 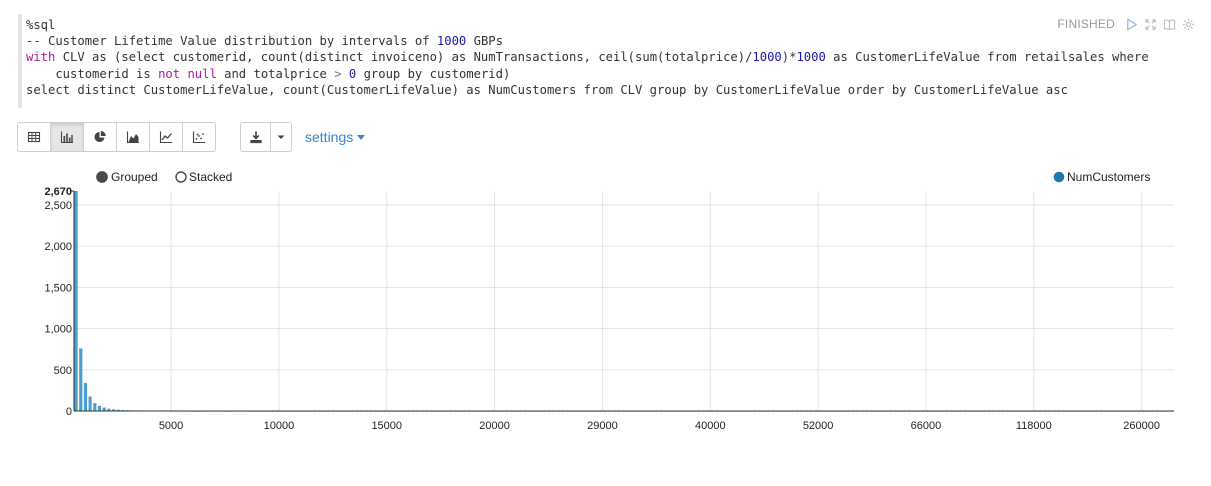 I want to click on grouped-label: Grouped, so click(x=134, y=177).